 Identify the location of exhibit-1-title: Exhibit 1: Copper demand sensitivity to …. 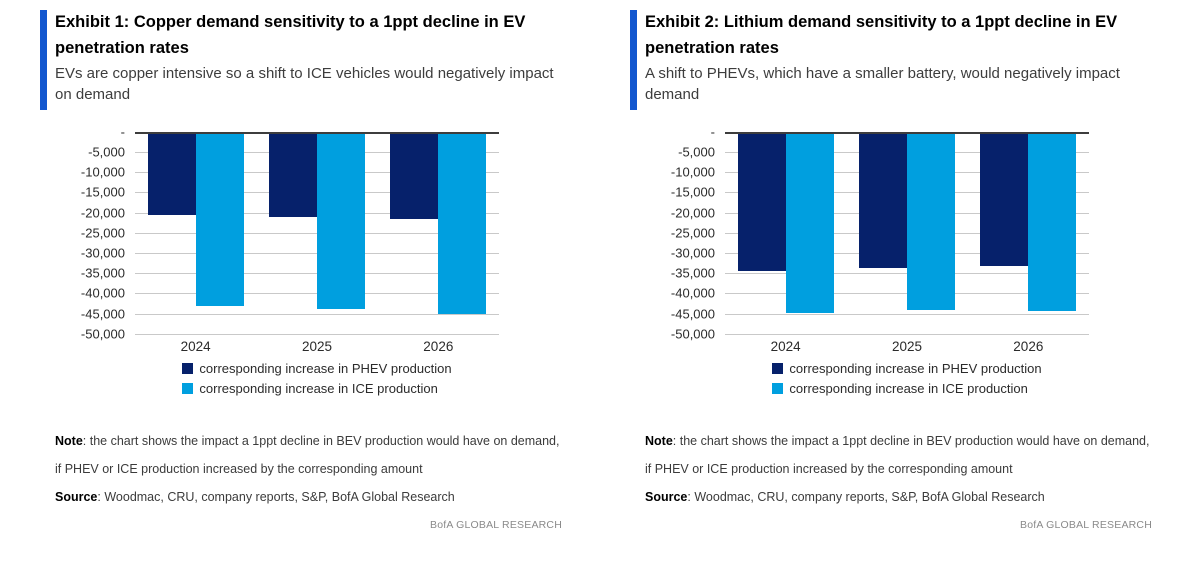
(290, 35).